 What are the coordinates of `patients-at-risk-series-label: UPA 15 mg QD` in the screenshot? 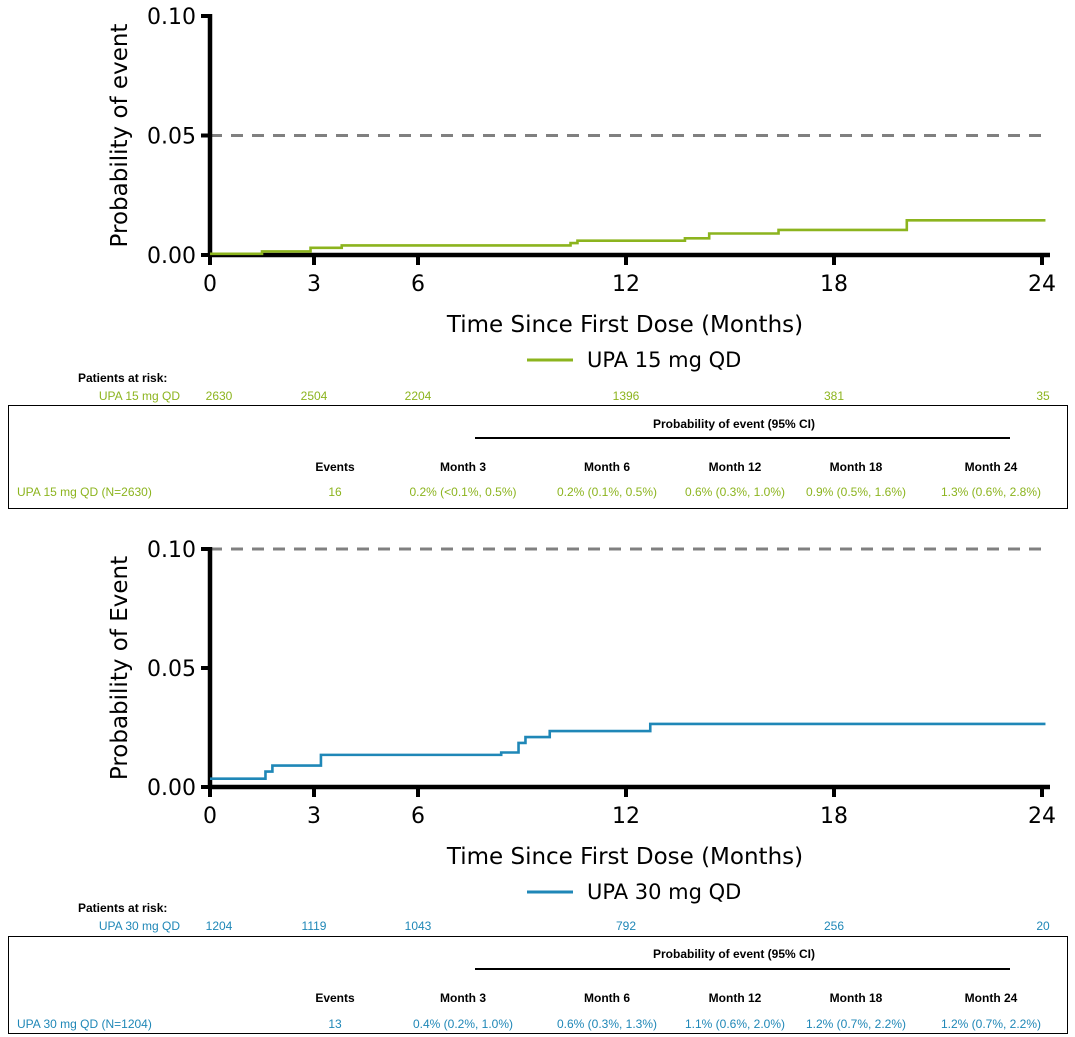 It's located at (139, 396).